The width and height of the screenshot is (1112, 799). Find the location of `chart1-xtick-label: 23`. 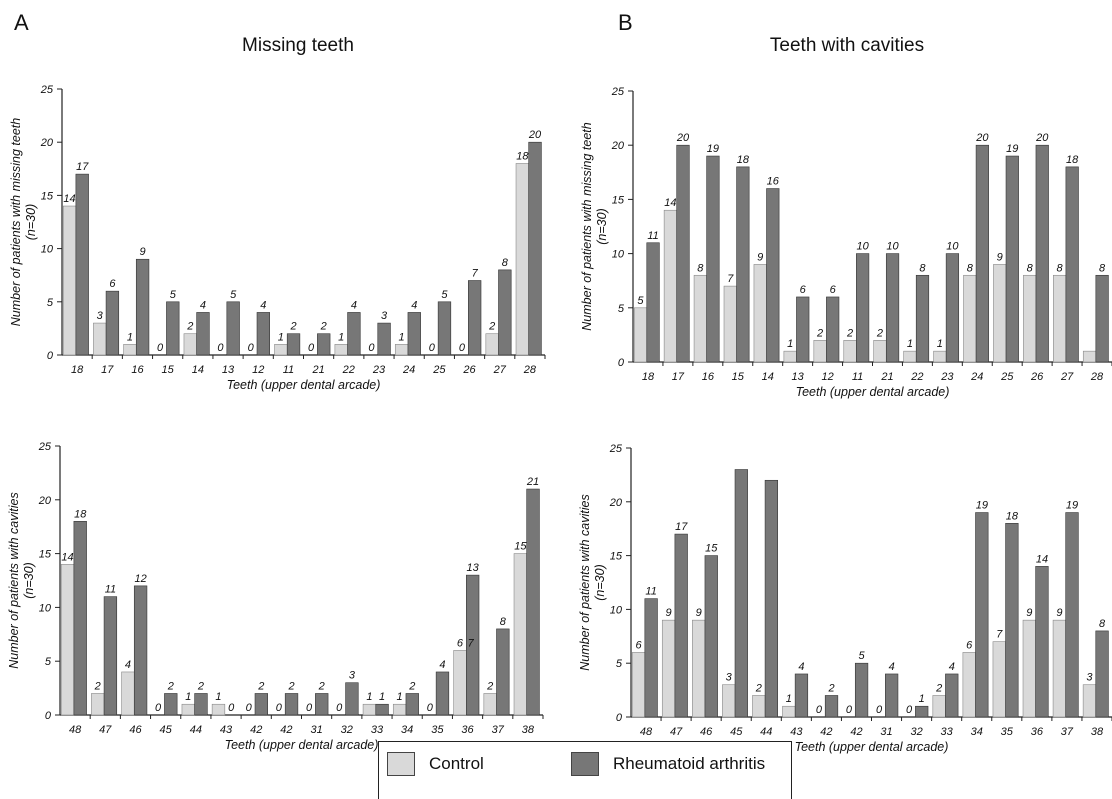

chart1-xtick-label: 23 is located at coordinates (379, 370).